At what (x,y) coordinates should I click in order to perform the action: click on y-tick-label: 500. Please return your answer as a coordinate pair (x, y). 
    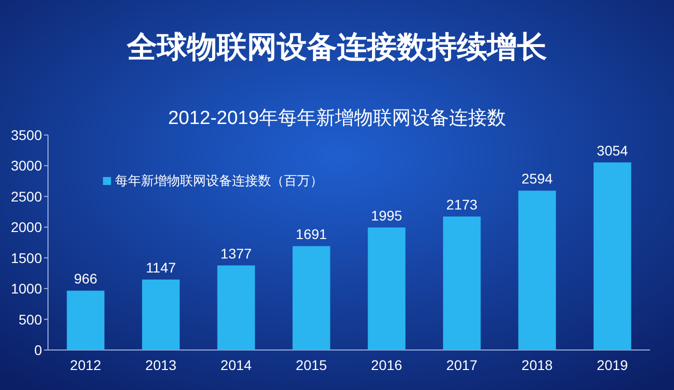
    Looking at the image, I should click on (30, 319).